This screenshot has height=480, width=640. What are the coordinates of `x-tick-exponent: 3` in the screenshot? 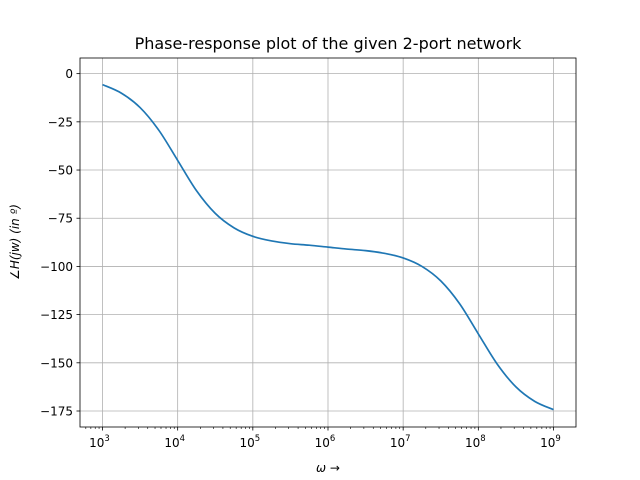 It's located at (106, 439).